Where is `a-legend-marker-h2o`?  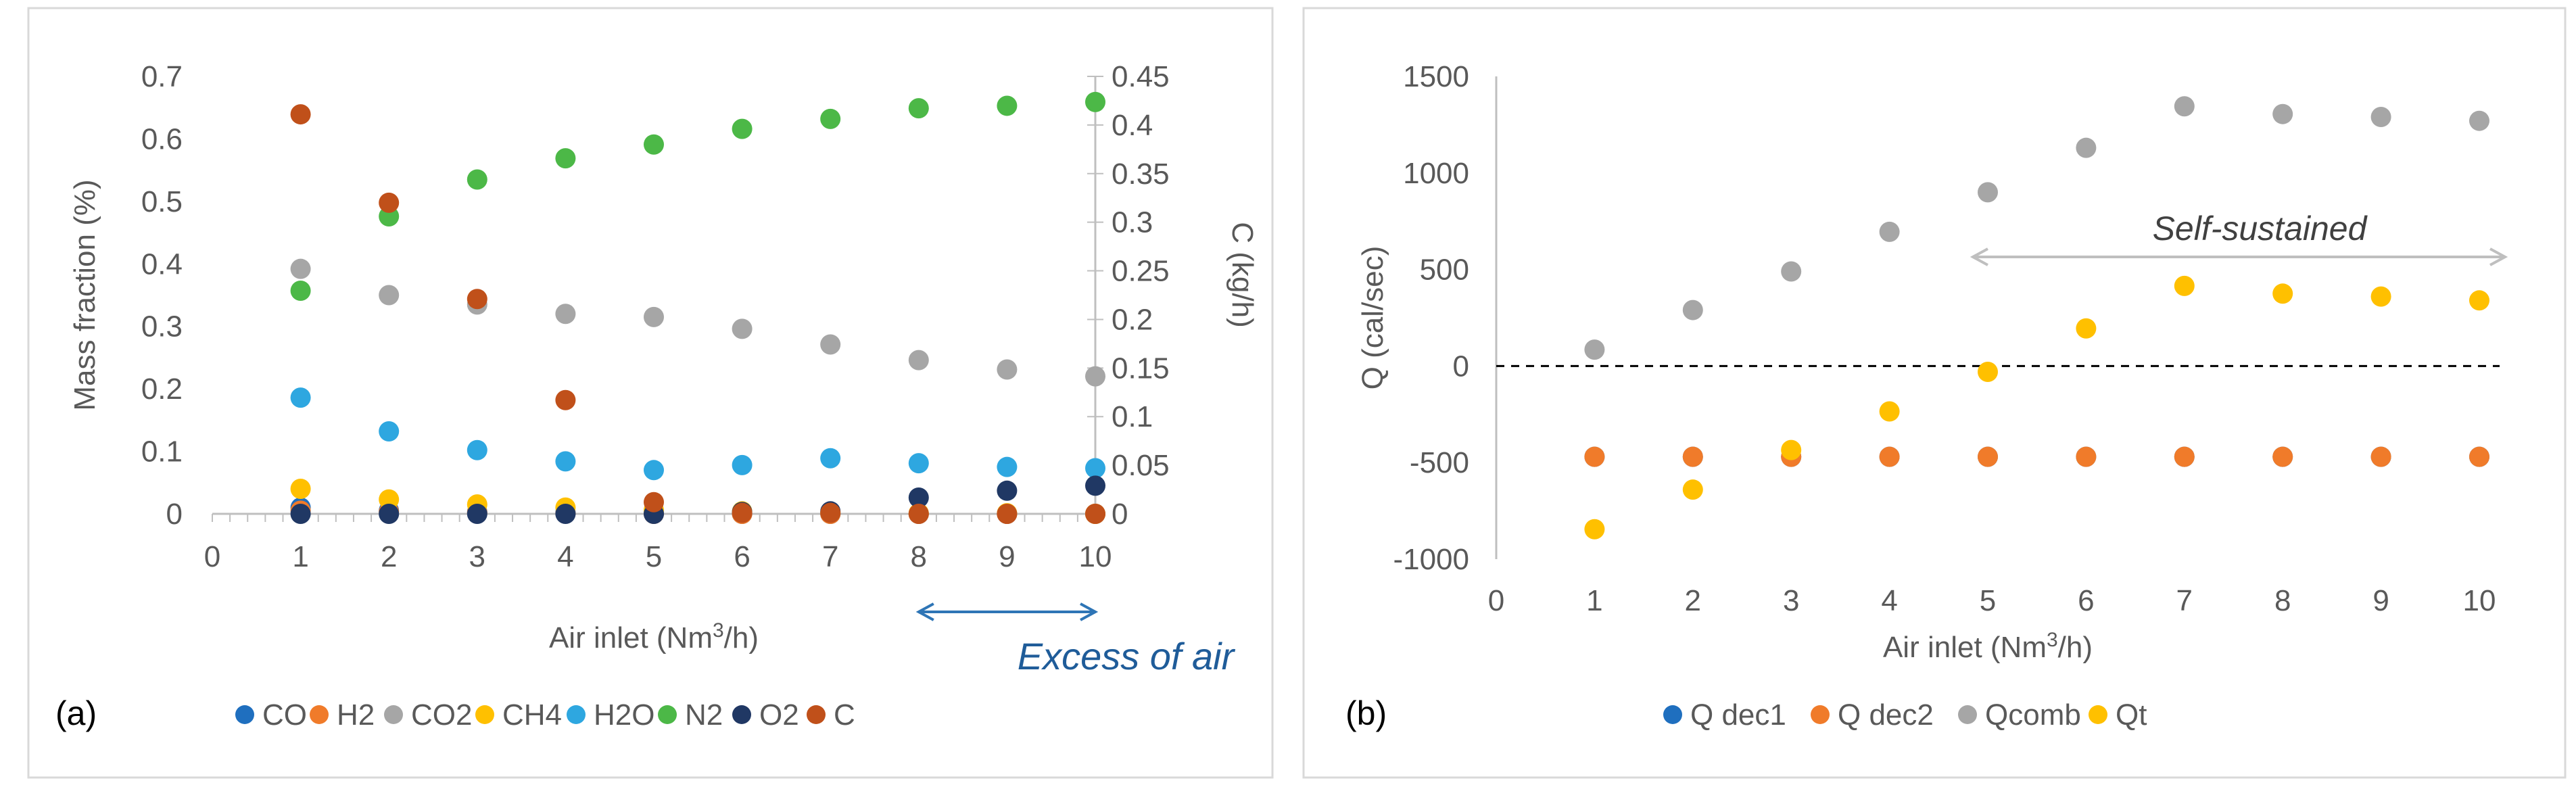 a-legend-marker-h2o is located at coordinates (576, 714).